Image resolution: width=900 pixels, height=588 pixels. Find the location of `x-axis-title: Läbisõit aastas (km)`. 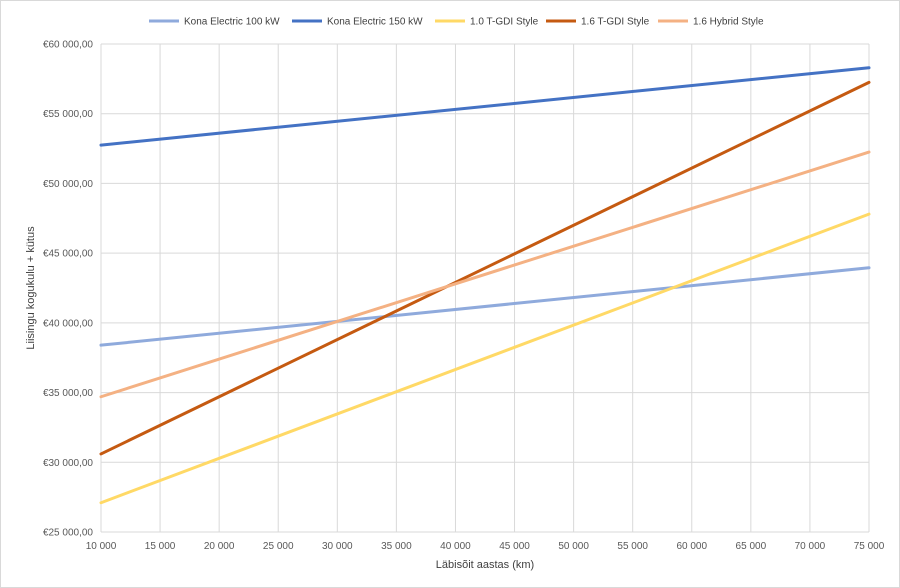

x-axis-title: Läbisõit aastas (km) is located at coordinates (485, 565).